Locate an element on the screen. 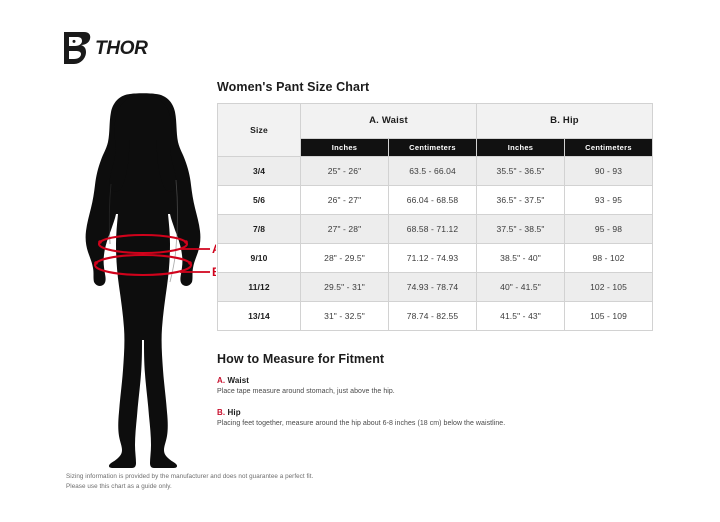 This screenshot has height=522, width=720. how-to-measure-title: How to Measure for Fitment is located at coordinates (301, 359).